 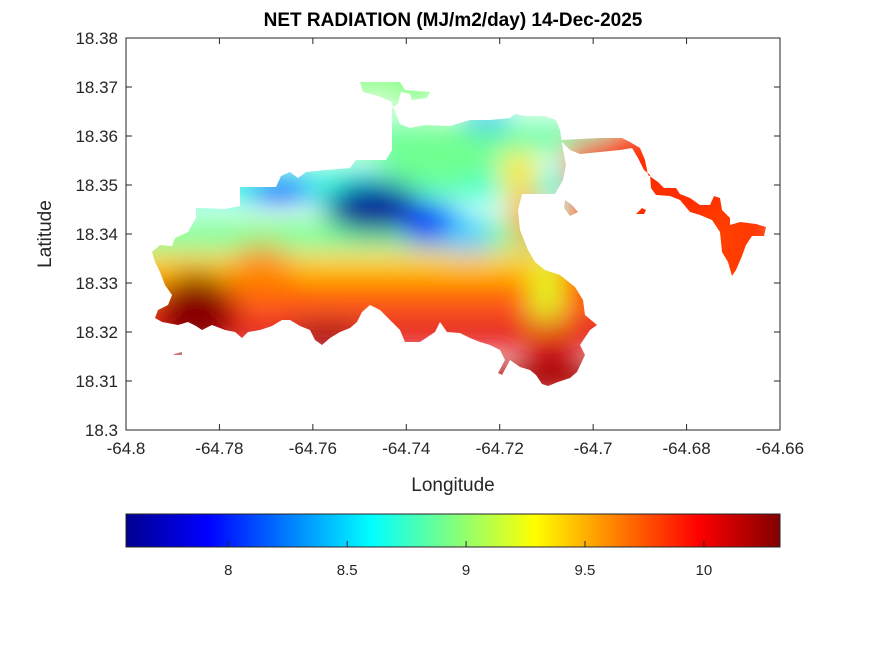 I want to click on y-tick-label: 18.35, so click(x=96, y=185).